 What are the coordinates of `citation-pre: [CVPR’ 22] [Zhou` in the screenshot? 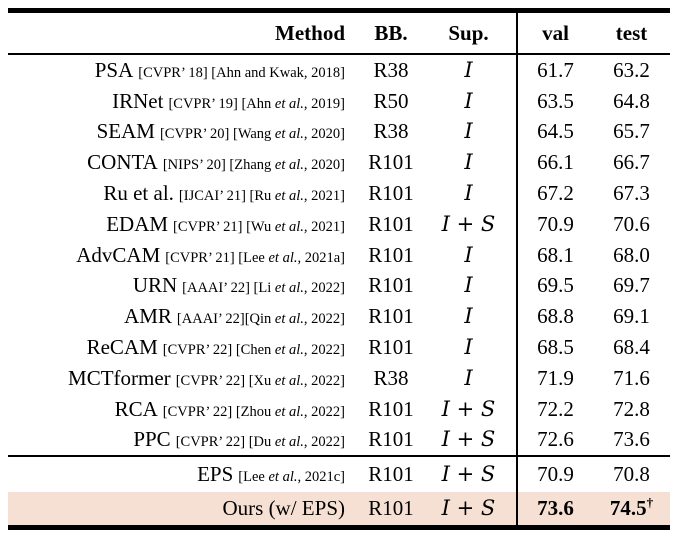 It's located at (218, 411).